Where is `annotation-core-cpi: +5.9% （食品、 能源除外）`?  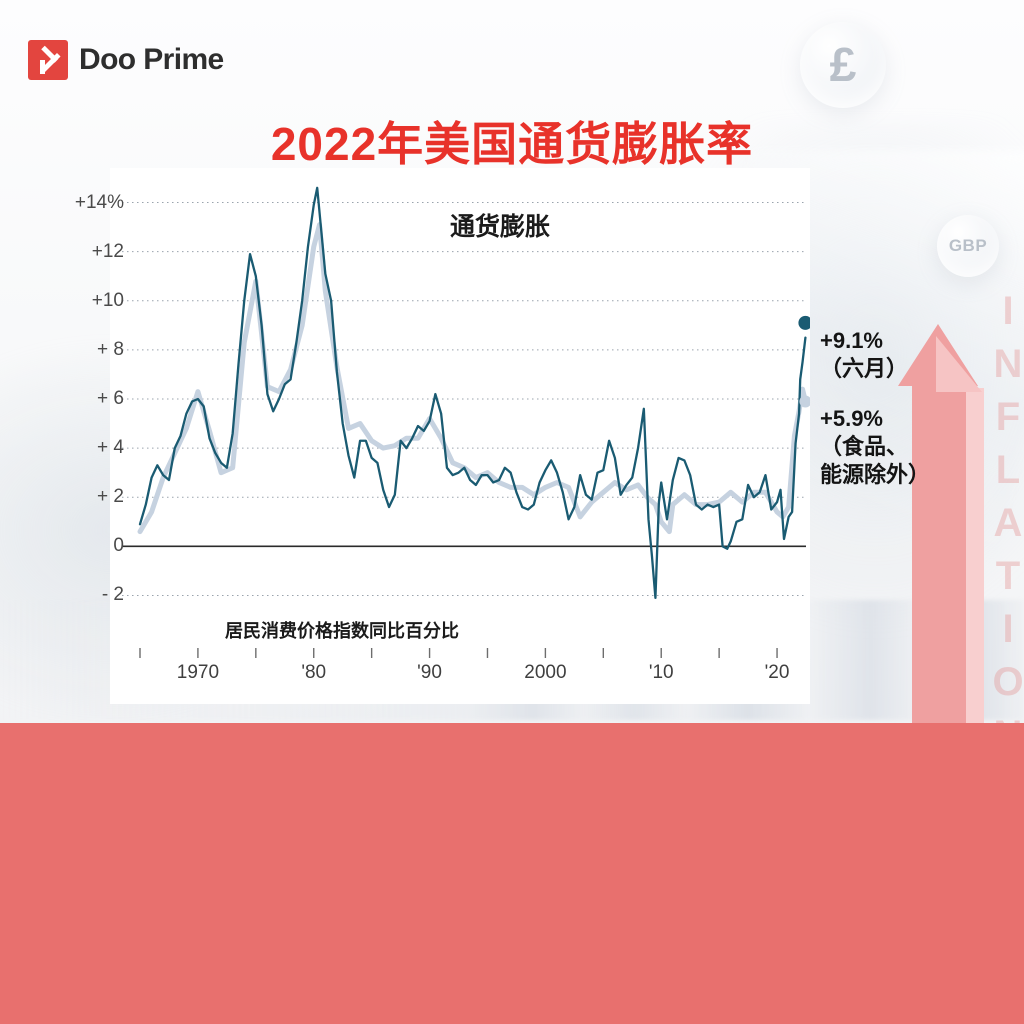
annotation-core-cpi: +5.9% （食品、 能源除外） is located at coordinates (875, 447).